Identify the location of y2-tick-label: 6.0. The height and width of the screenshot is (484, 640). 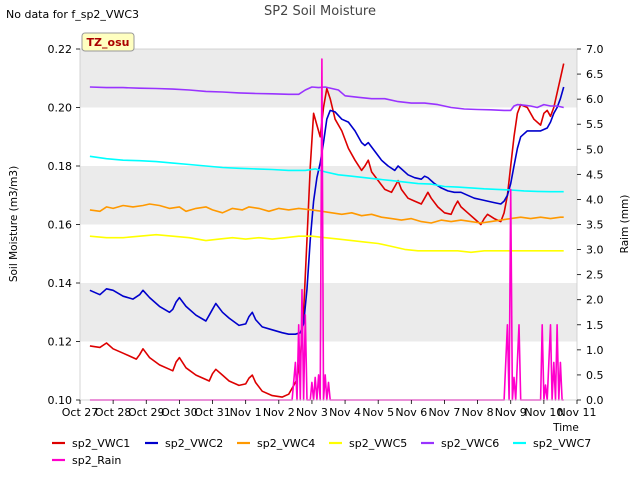
(595, 99).